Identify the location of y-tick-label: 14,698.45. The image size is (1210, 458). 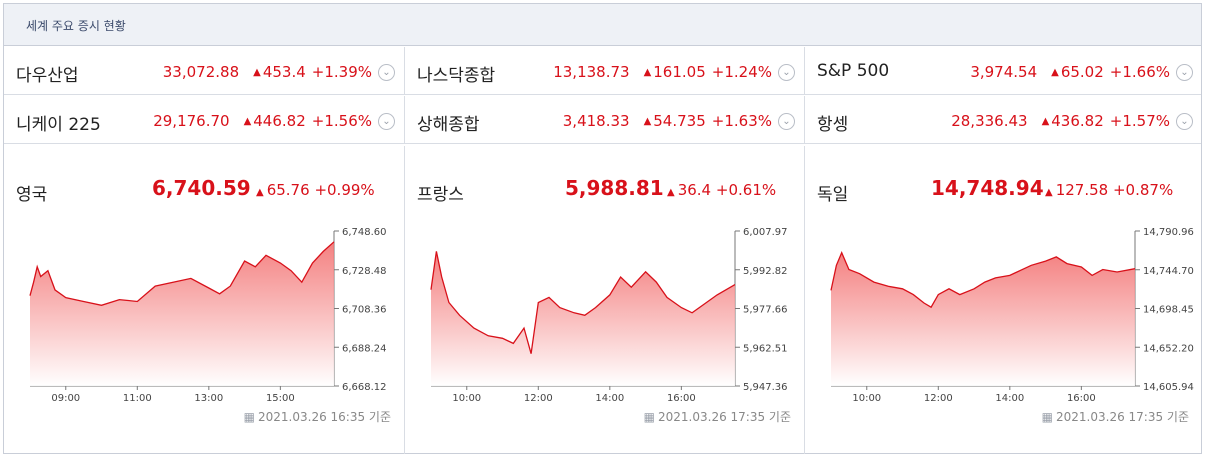
(1168, 310).